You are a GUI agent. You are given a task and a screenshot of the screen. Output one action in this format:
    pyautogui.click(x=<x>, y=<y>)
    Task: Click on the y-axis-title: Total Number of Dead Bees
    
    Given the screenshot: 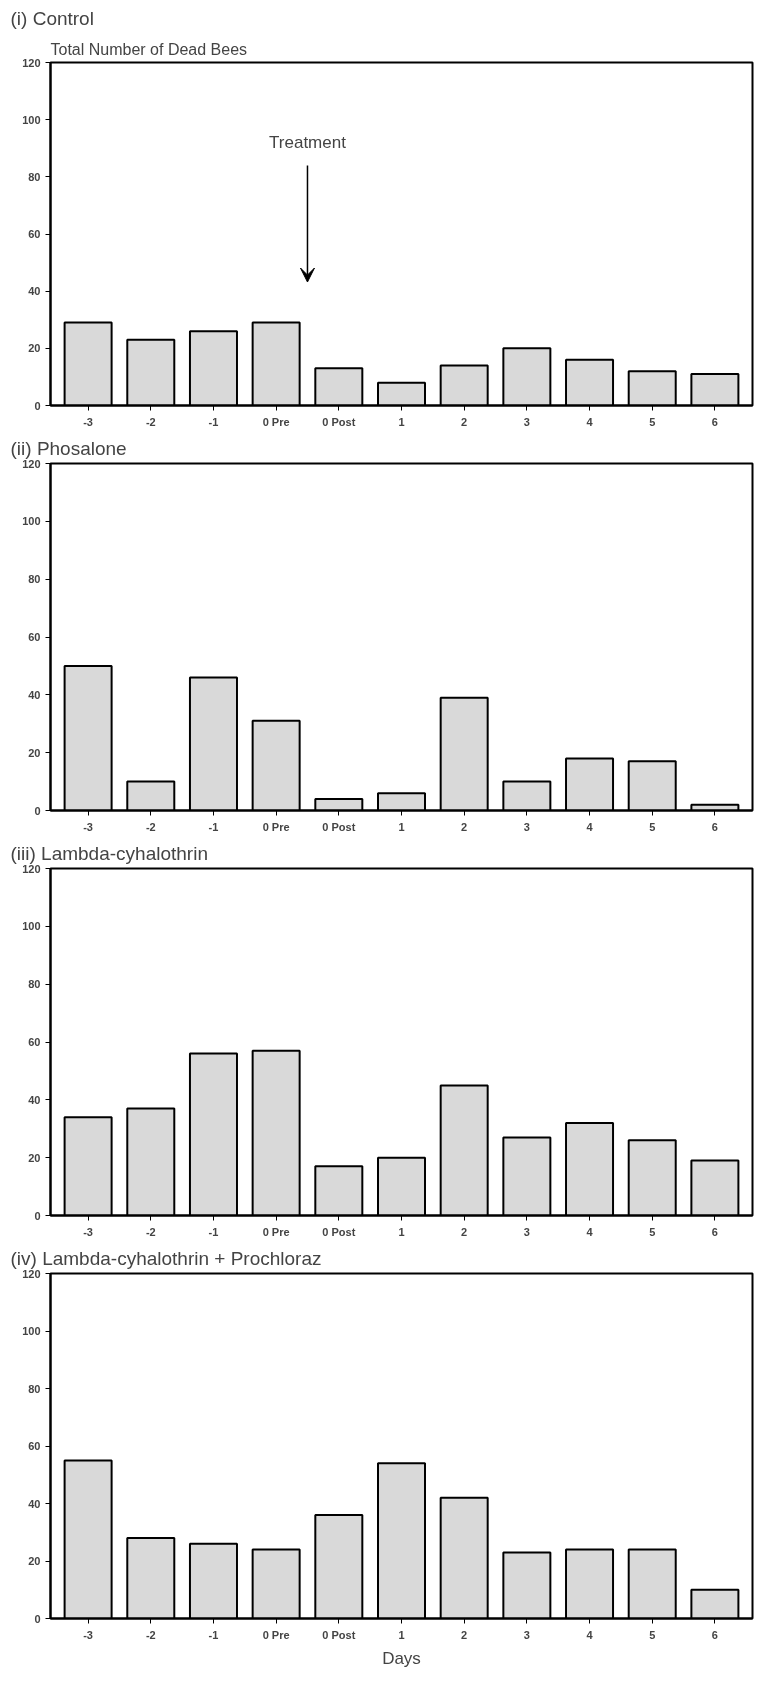 What is the action you would take?
    pyautogui.click(x=149, y=49)
    